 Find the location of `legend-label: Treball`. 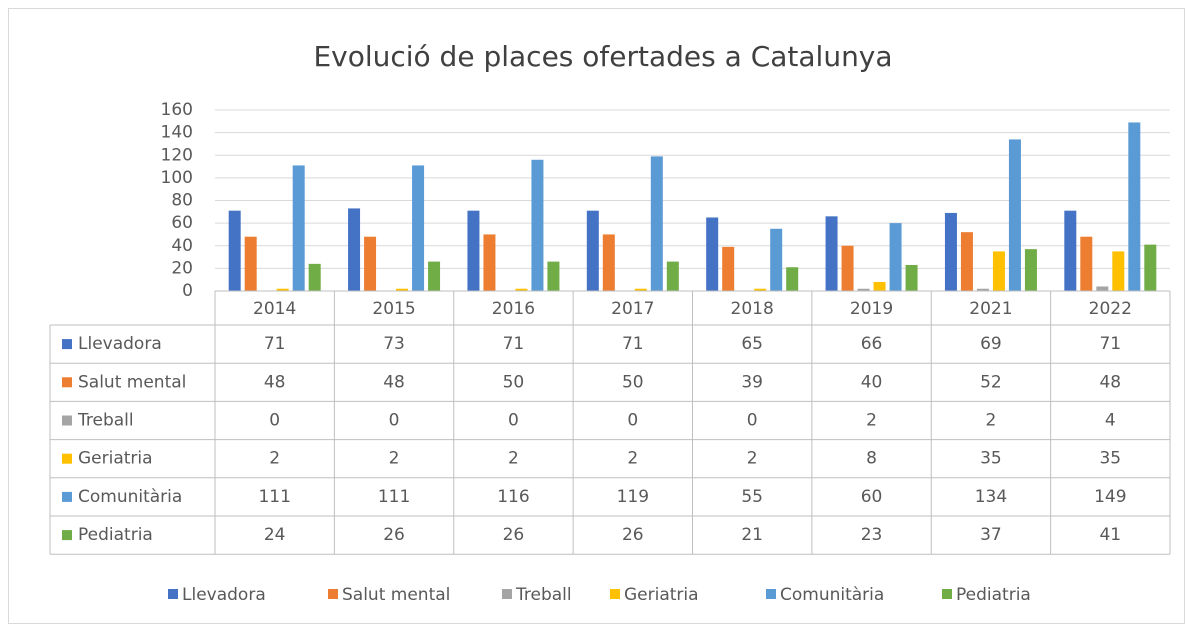

legend-label: Treball is located at coordinates (543, 595).